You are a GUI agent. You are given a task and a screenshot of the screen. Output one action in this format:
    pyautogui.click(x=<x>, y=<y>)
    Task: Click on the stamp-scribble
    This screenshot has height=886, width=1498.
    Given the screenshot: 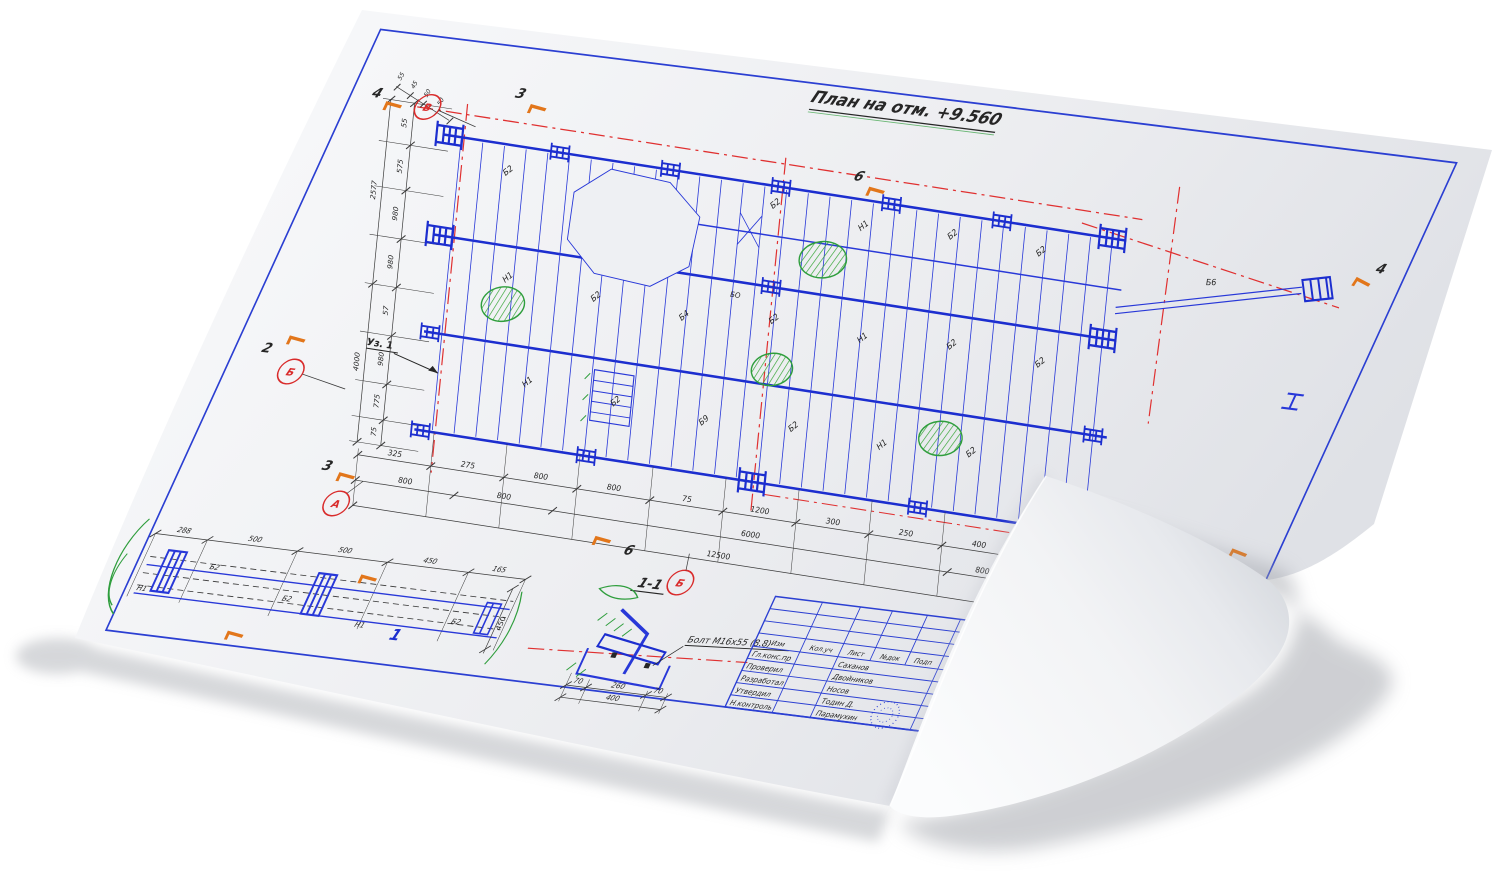 What is the action you would take?
    pyautogui.click(x=885, y=715)
    